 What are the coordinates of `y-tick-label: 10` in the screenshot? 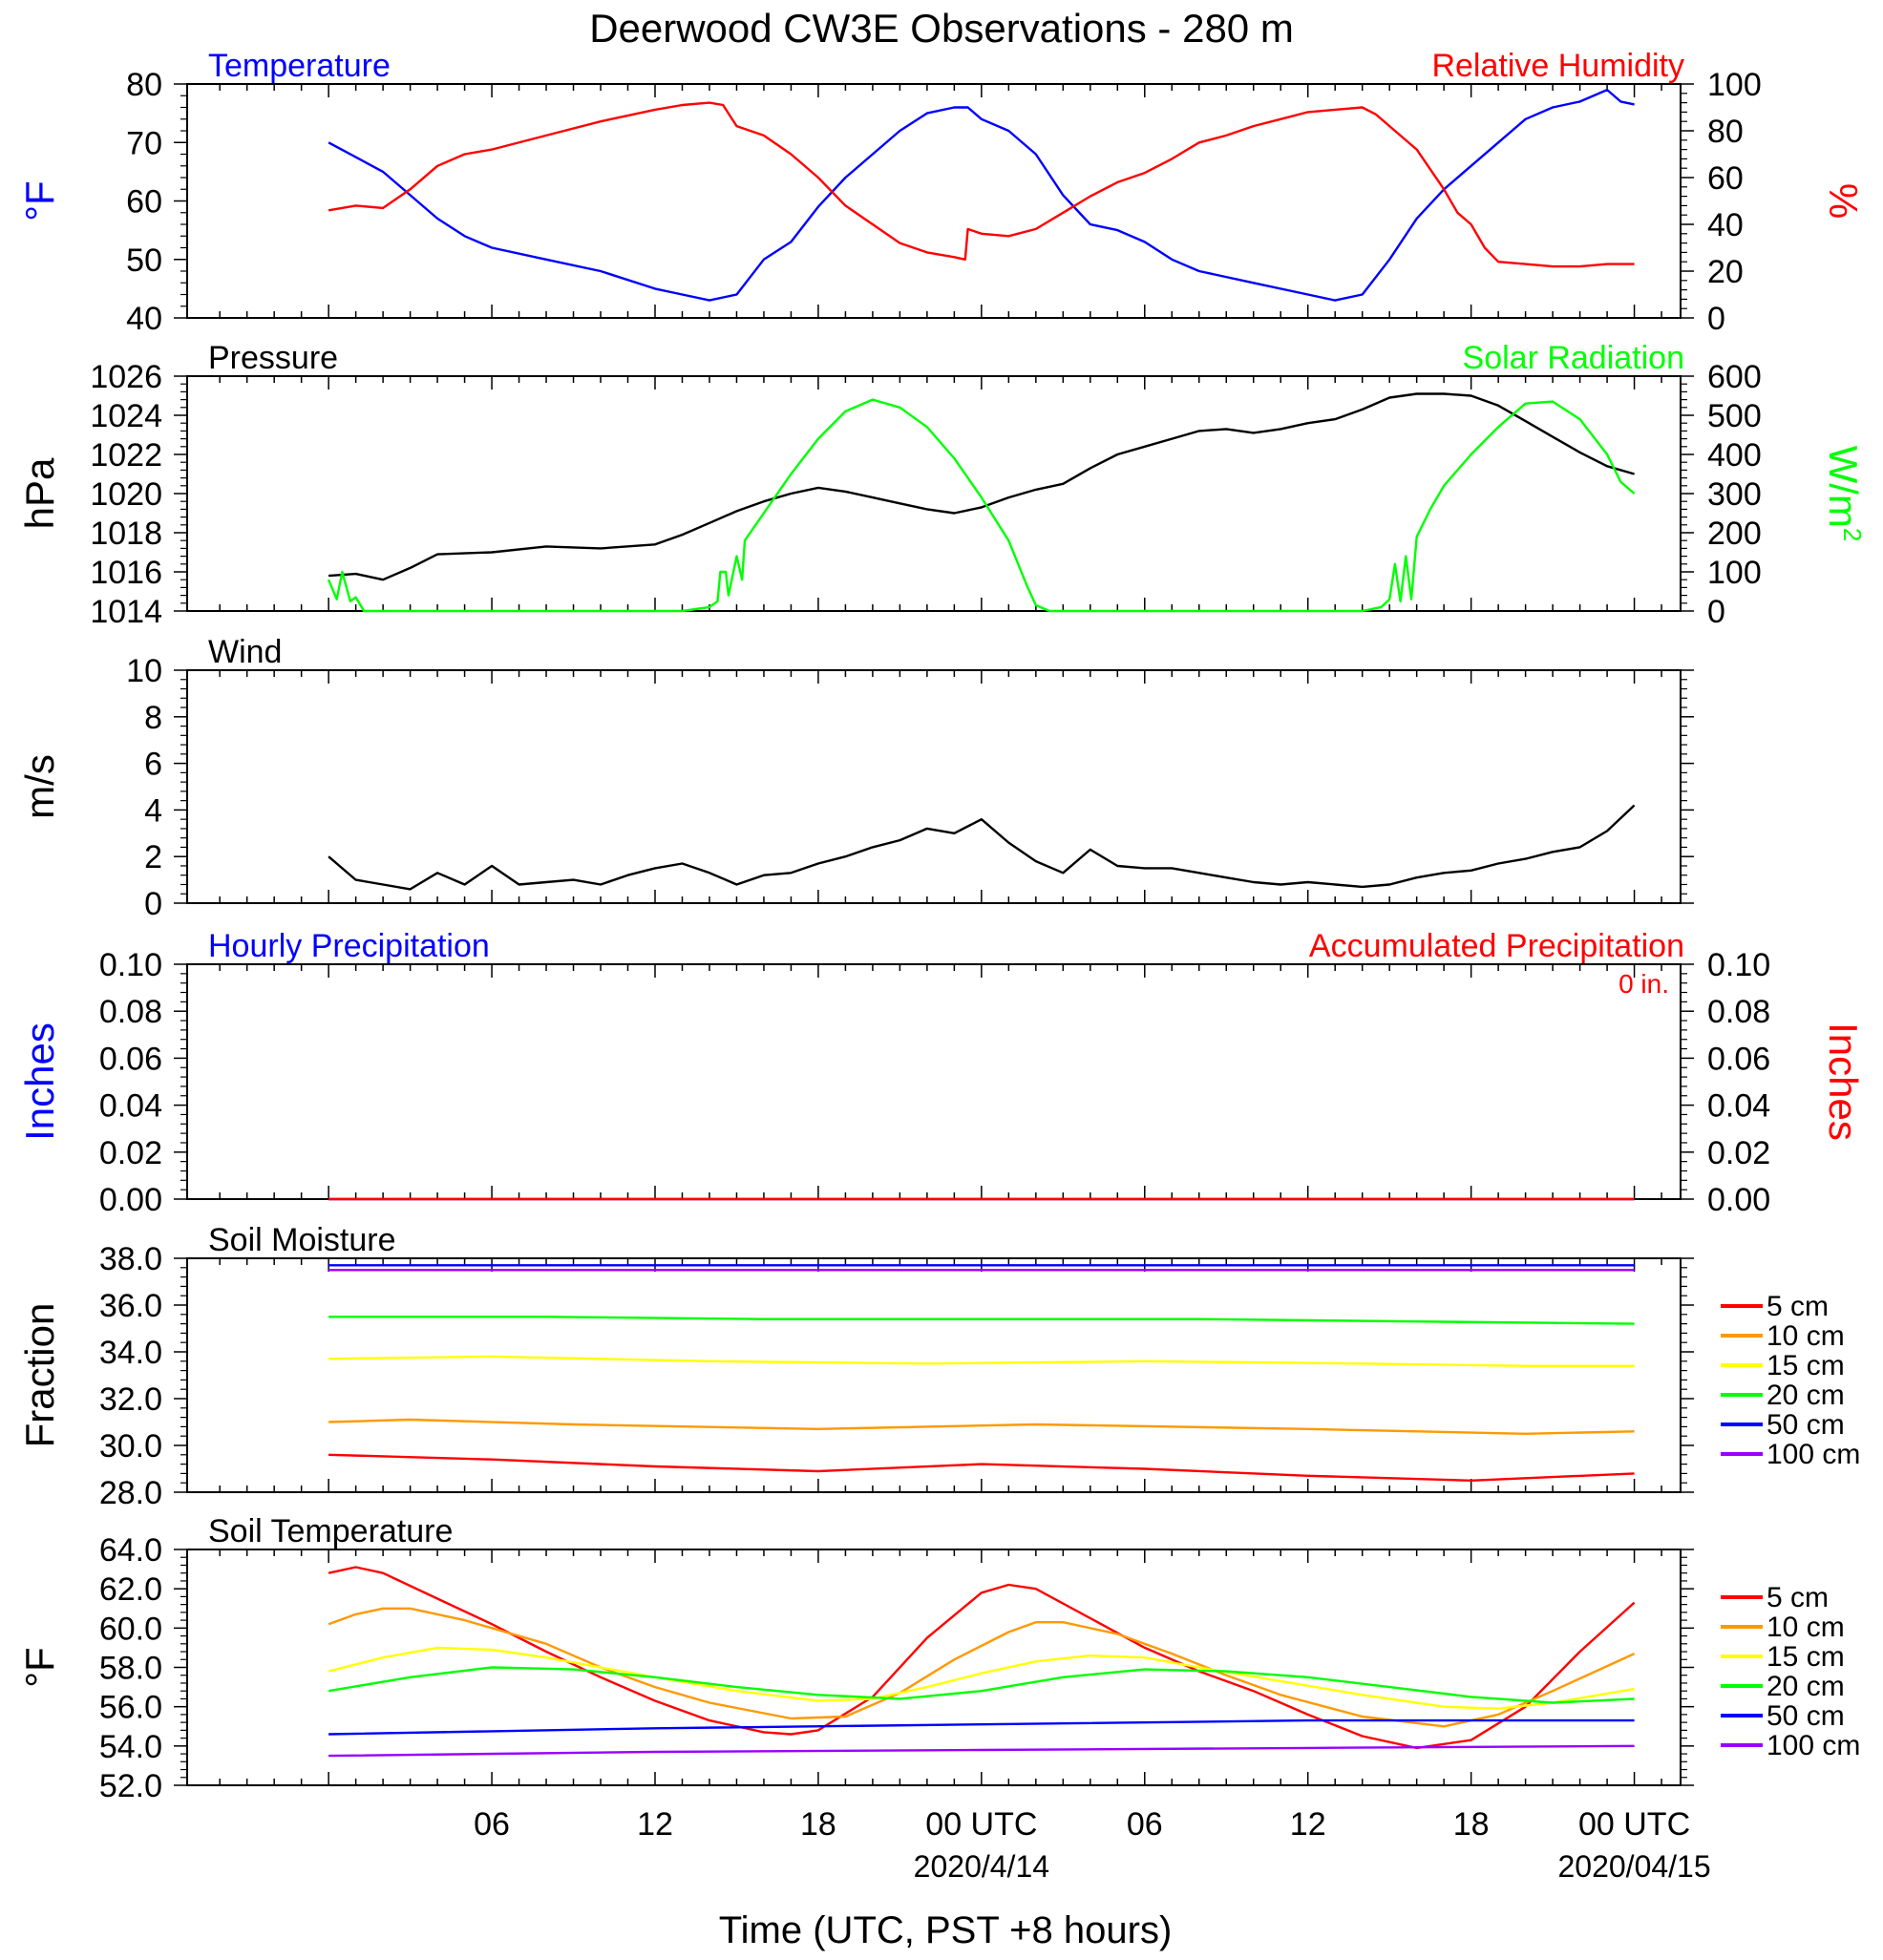 It's located at (144, 671).